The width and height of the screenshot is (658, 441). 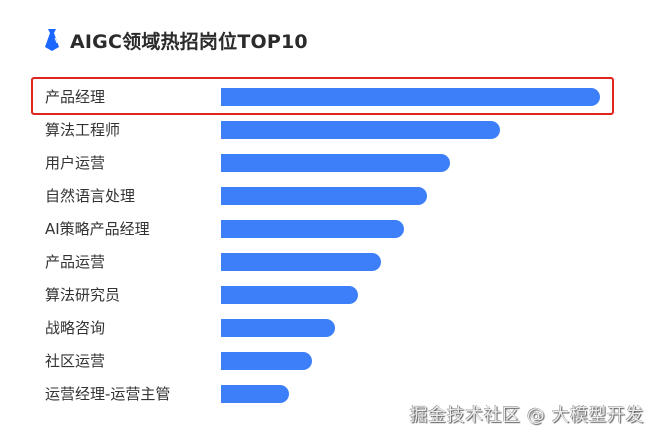 I want to click on category-label: 算法研究员, so click(x=83, y=295).